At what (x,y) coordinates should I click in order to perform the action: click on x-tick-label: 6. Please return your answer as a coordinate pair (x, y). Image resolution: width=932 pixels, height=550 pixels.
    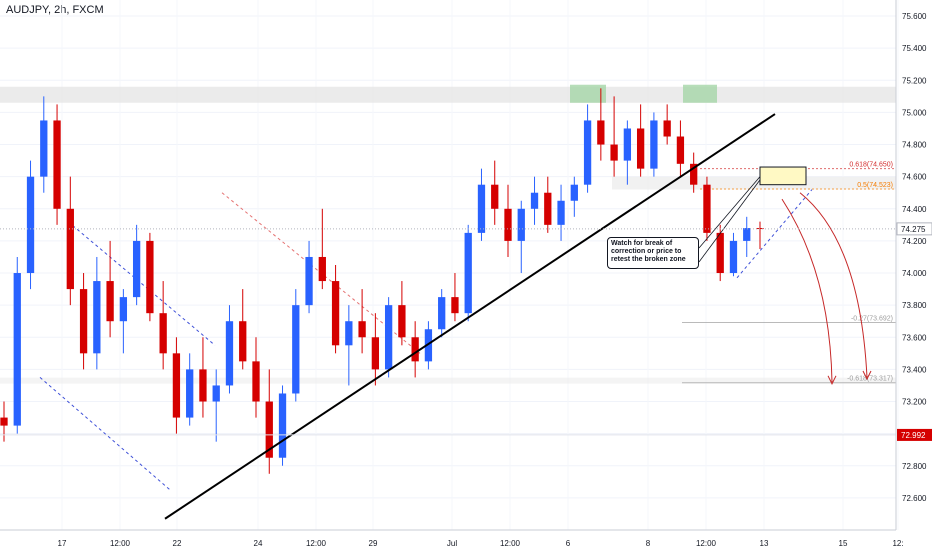
    Looking at the image, I should click on (568, 543).